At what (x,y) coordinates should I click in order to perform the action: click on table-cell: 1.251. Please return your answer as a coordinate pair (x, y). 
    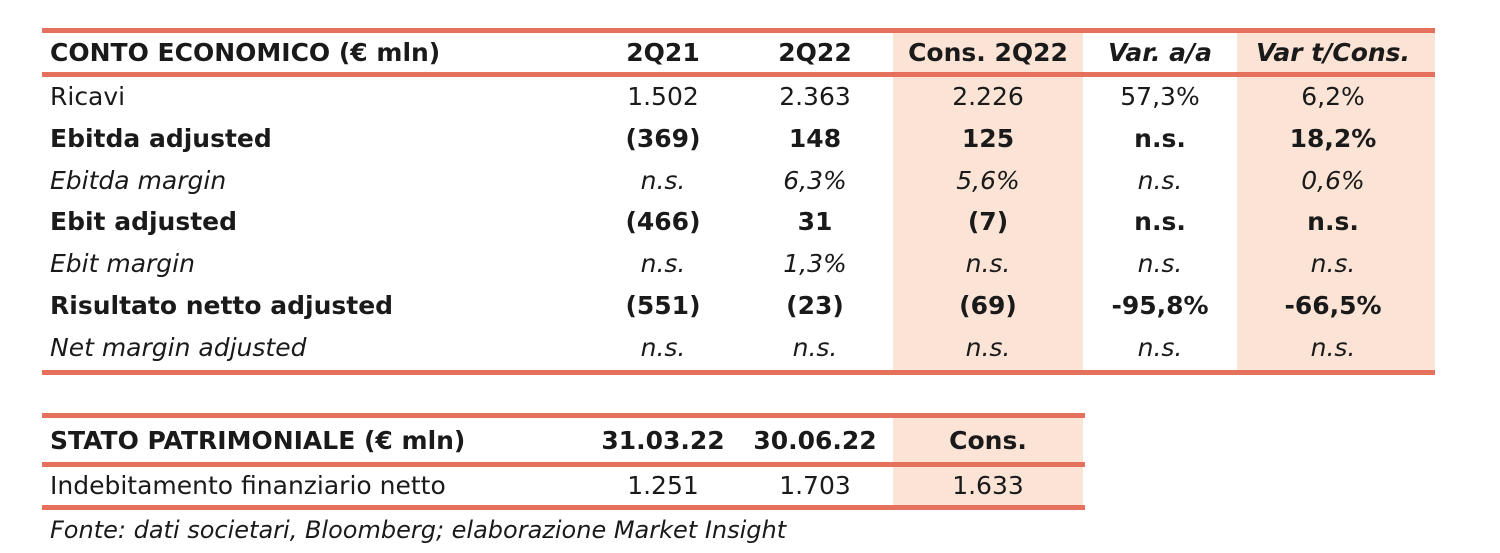
    Looking at the image, I should click on (663, 485).